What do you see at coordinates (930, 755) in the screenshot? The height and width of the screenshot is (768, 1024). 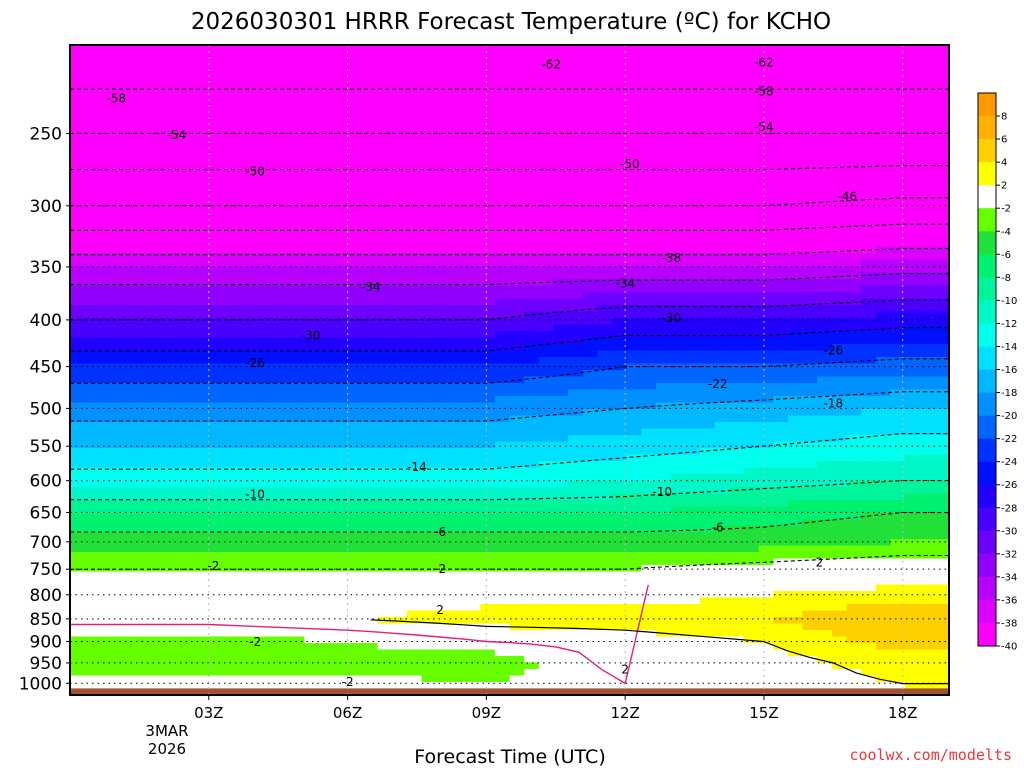 I see `credit-link: coolwx.com/modelts` at bounding box center [930, 755].